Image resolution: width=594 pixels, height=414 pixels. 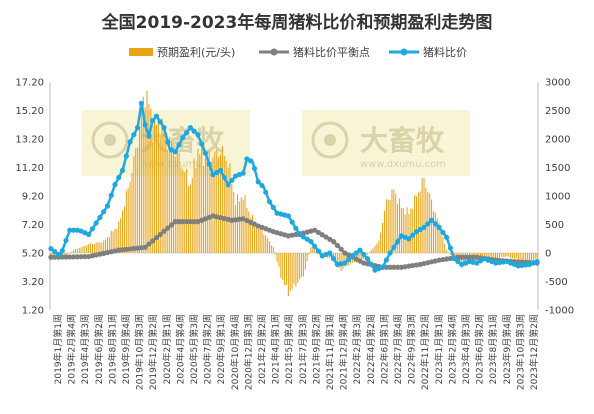 I want to click on x-tick-label: 2020年5月第3周, so click(x=194, y=349).